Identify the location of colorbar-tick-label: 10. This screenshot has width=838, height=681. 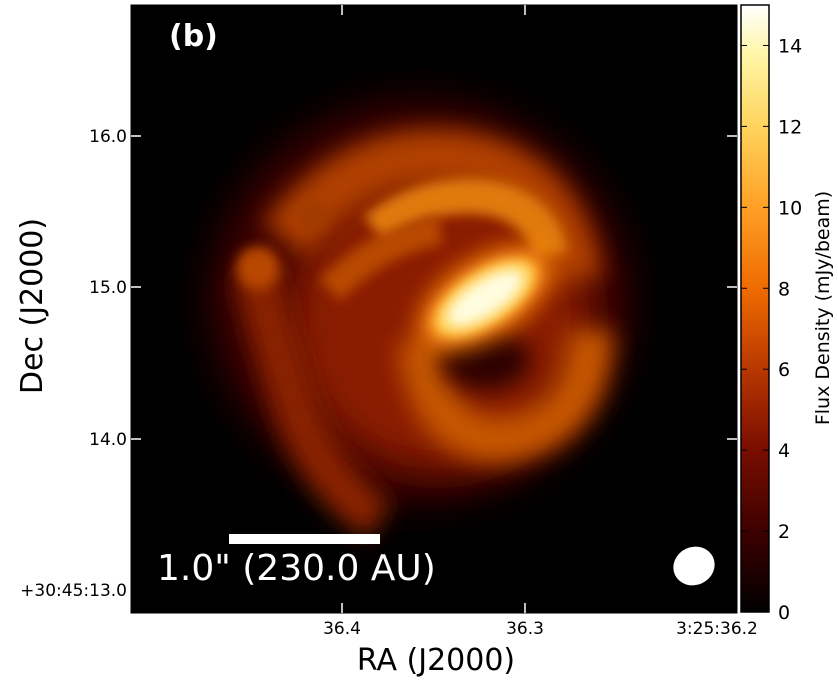
(790, 208).